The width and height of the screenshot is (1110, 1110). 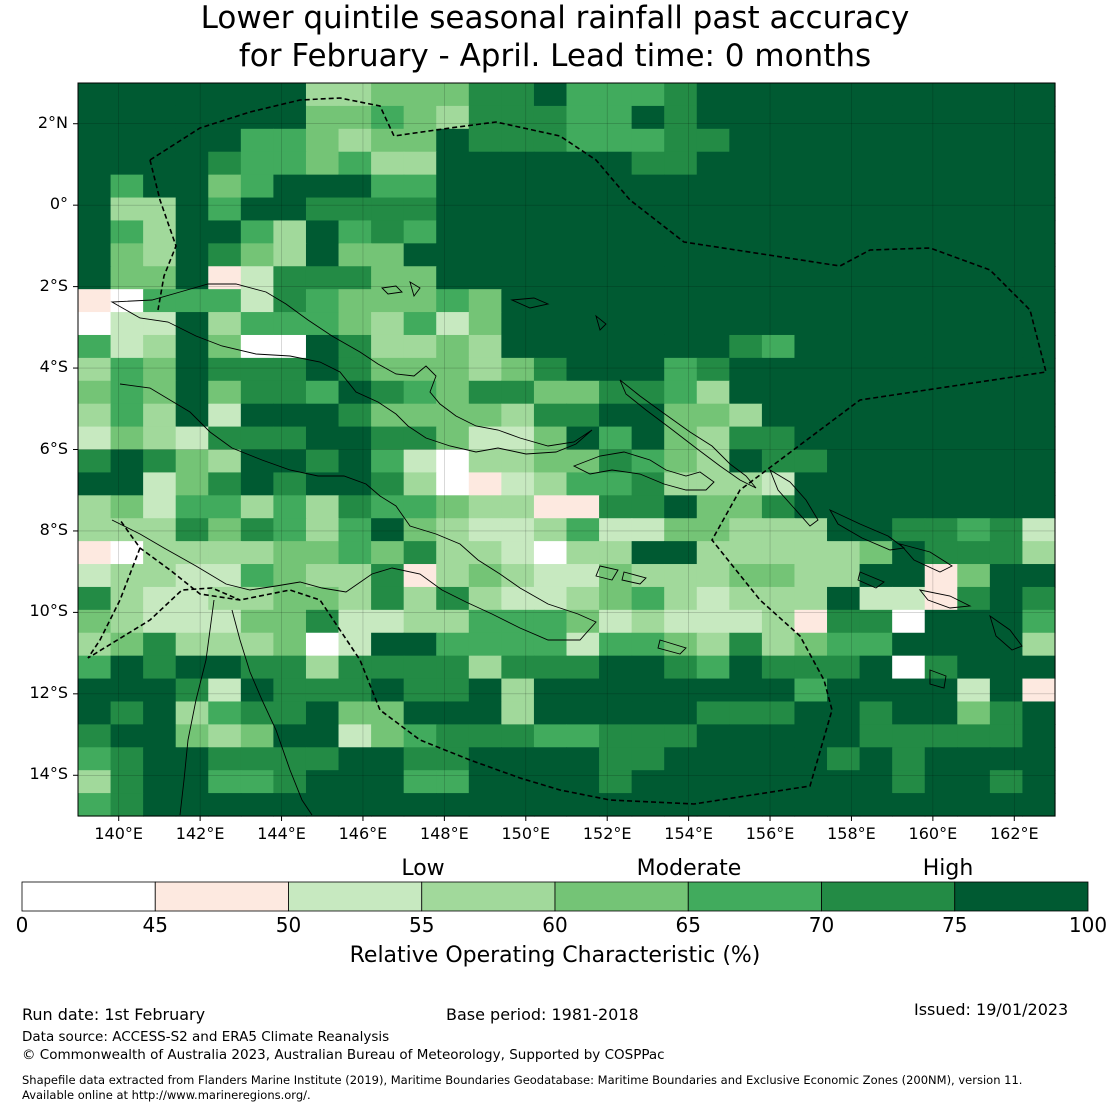 What do you see at coordinates (48, 774) in the screenshot?
I see `lat-label: 14°S` at bounding box center [48, 774].